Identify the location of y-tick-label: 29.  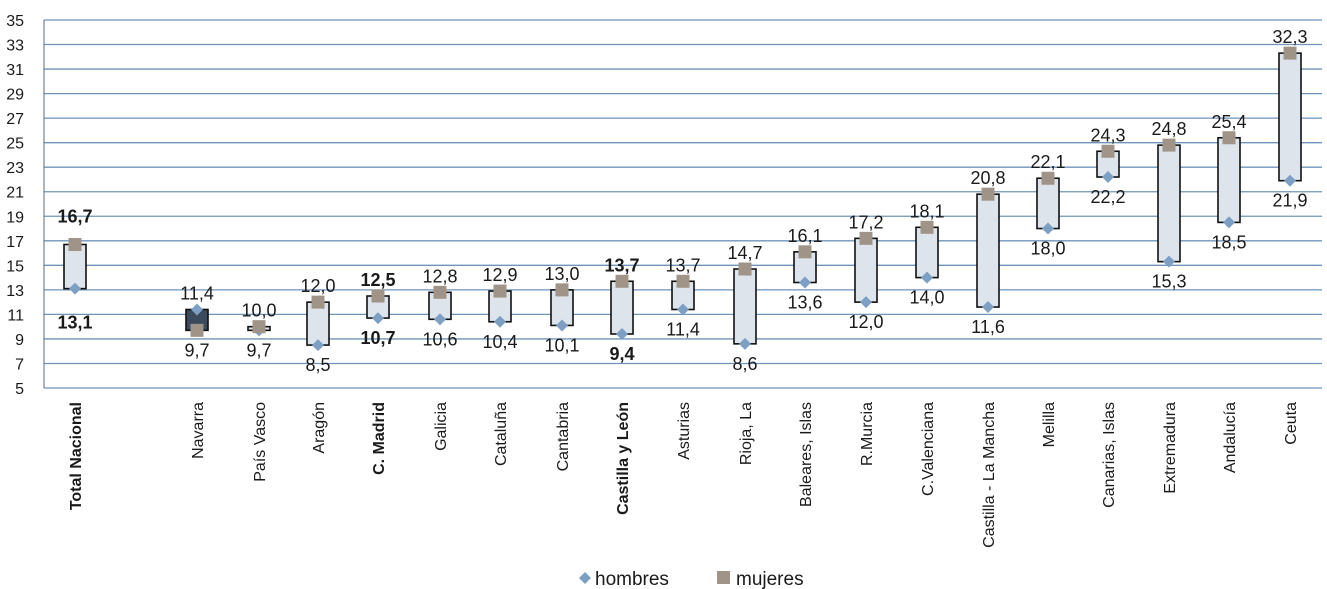
(15, 95).